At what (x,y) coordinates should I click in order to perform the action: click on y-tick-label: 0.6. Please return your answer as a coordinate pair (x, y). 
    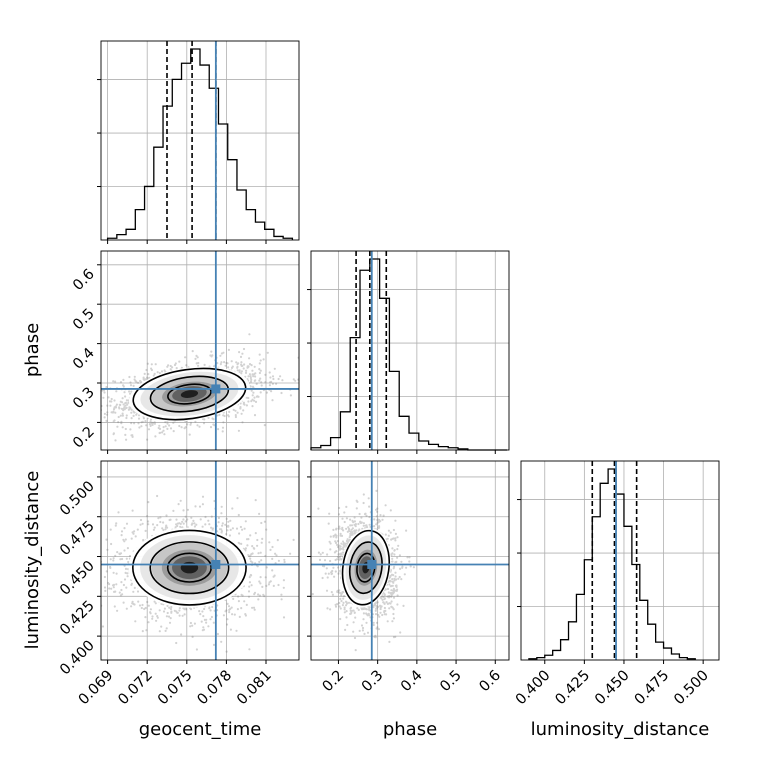
    Looking at the image, I should click on (84, 280).